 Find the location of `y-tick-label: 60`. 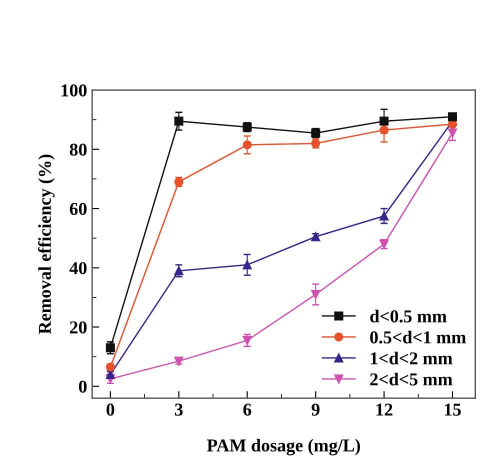

y-tick-label: 60 is located at coordinates (78, 208).